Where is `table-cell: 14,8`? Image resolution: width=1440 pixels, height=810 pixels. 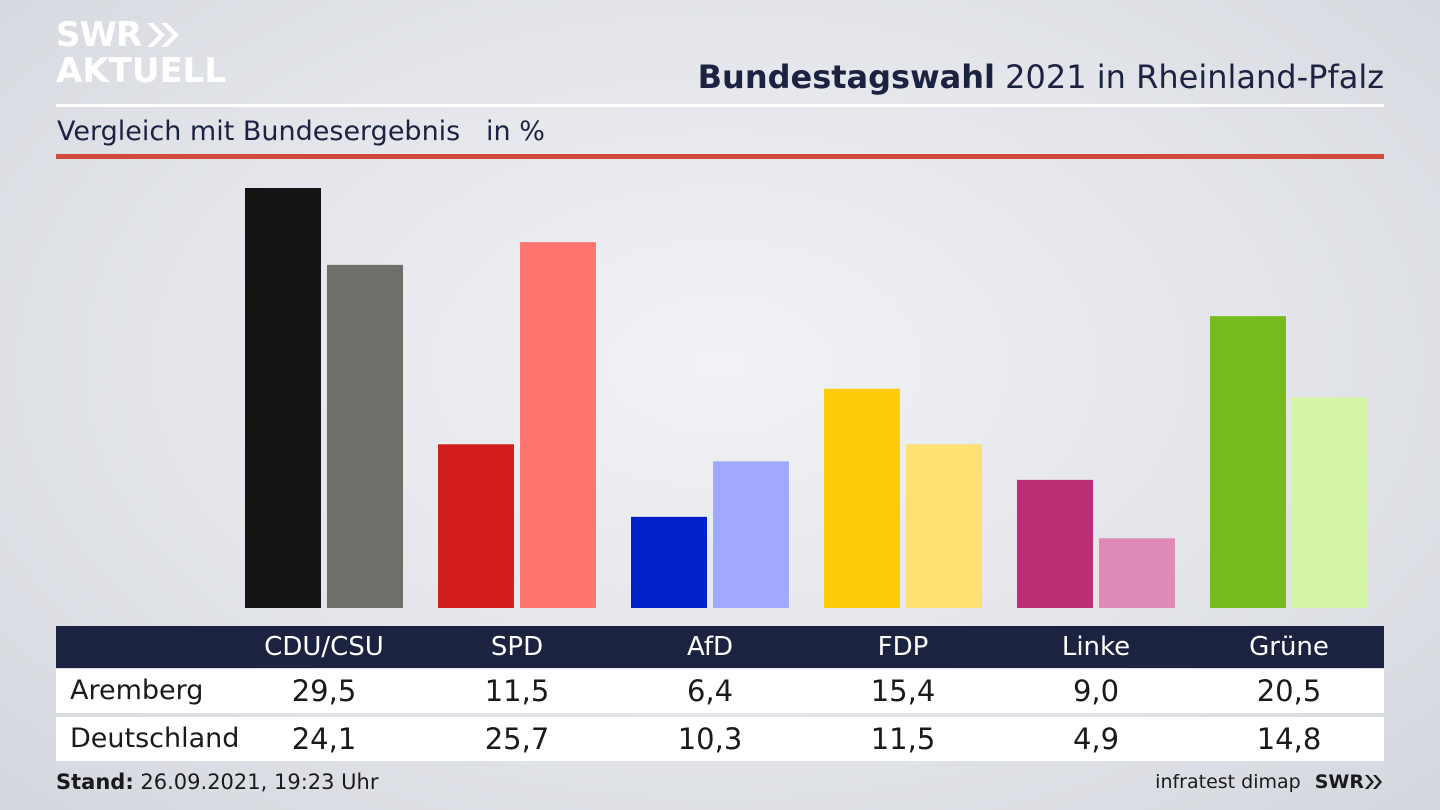
table-cell: 14,8 is located at coordinates (1289, 739).